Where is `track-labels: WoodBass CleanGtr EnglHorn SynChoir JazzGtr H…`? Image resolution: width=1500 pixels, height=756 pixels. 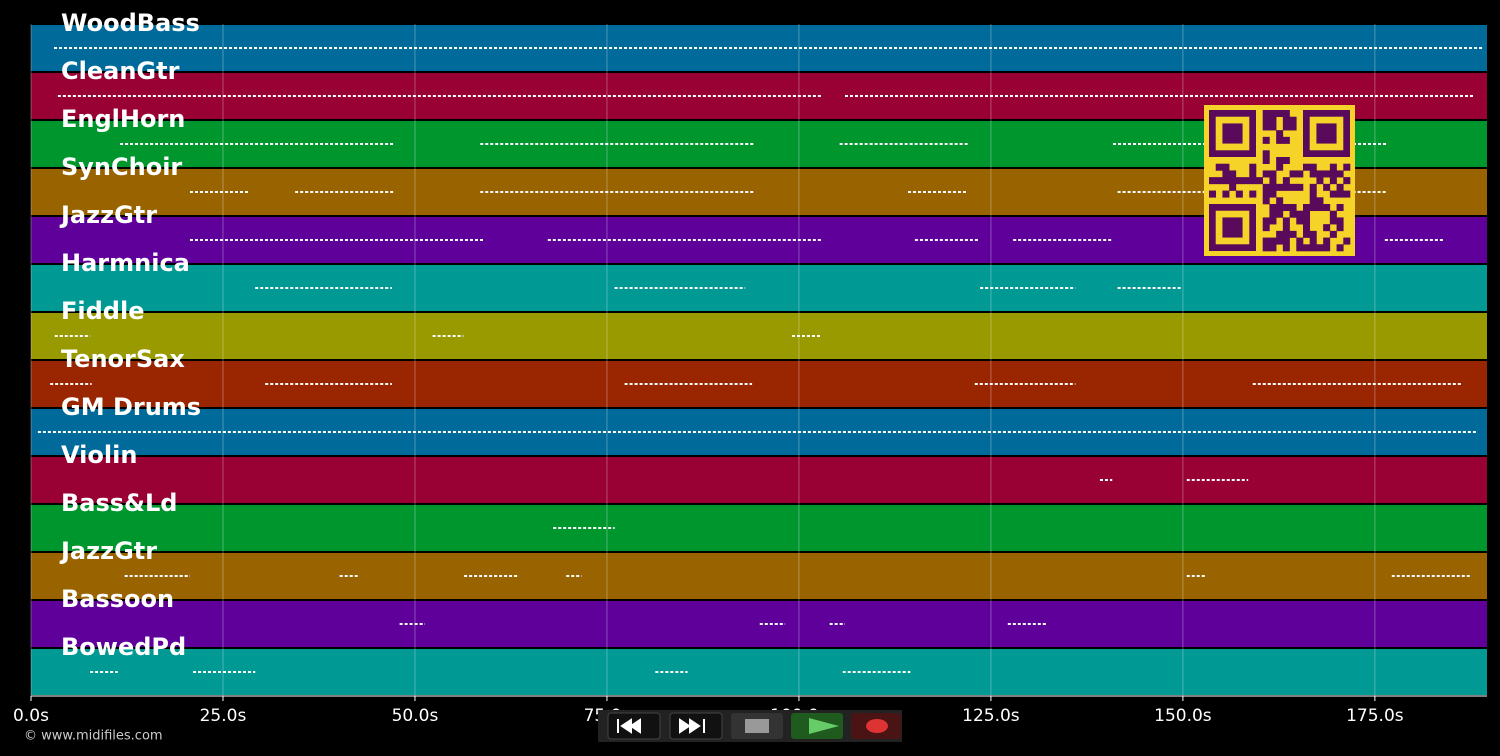 track-labels: WoodBass CleanGtr EnglHorn SynChoir JazzGtr H… is located at coordinates (130, 335).